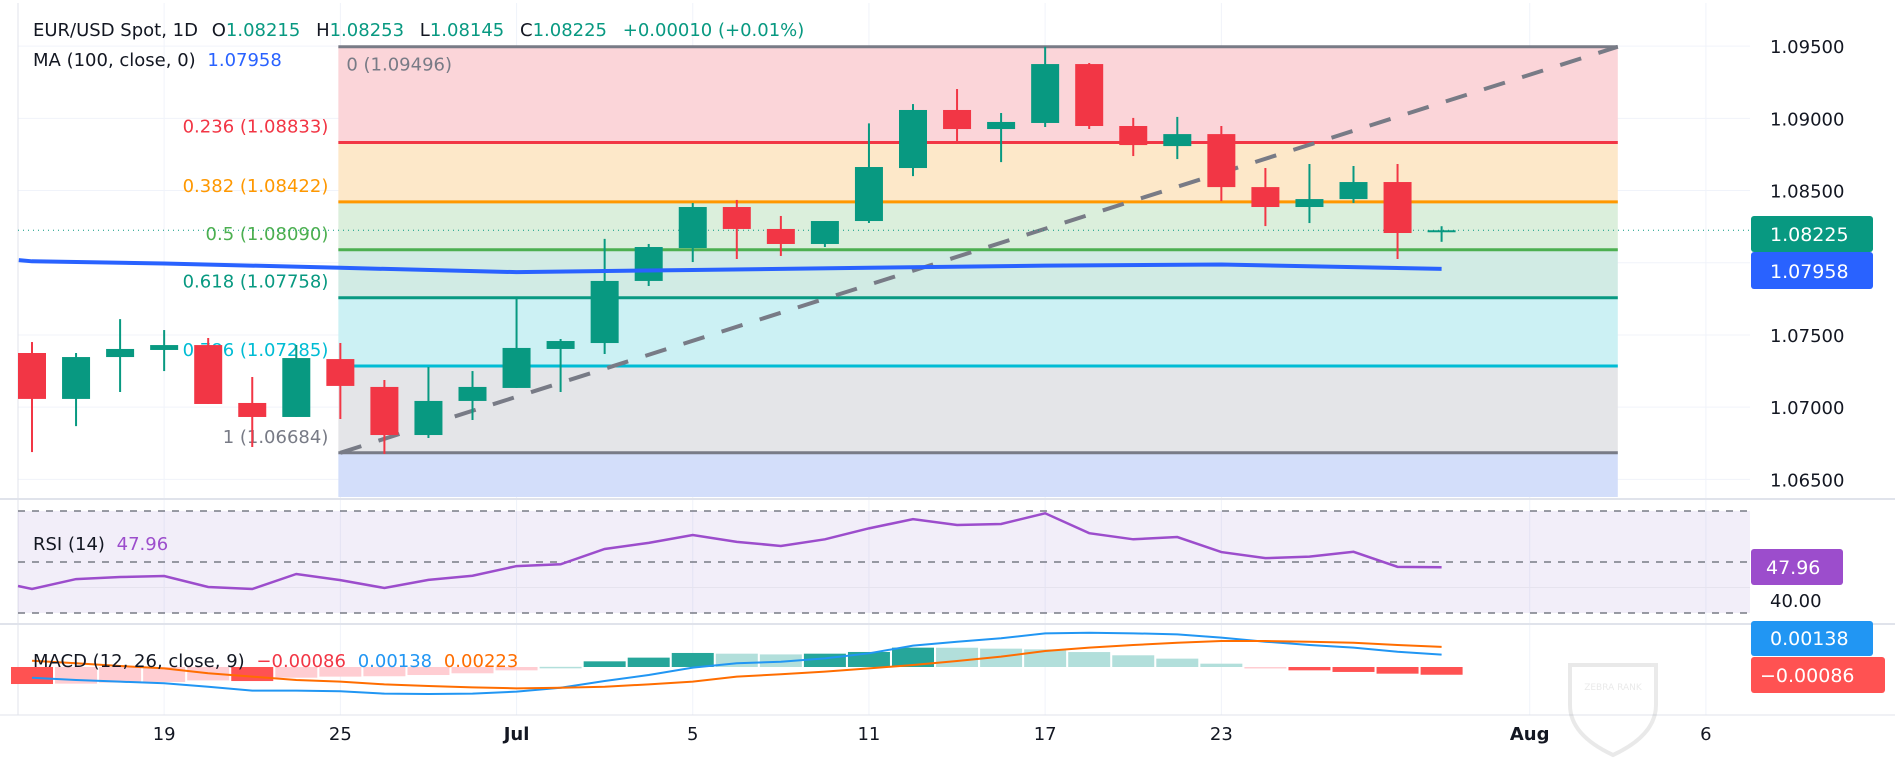 The width and height of the screenshot is (1895, 776). Describe the element at coordinates (1818, 675) in the screenshot. I see `hist-badge-bg` at that location.